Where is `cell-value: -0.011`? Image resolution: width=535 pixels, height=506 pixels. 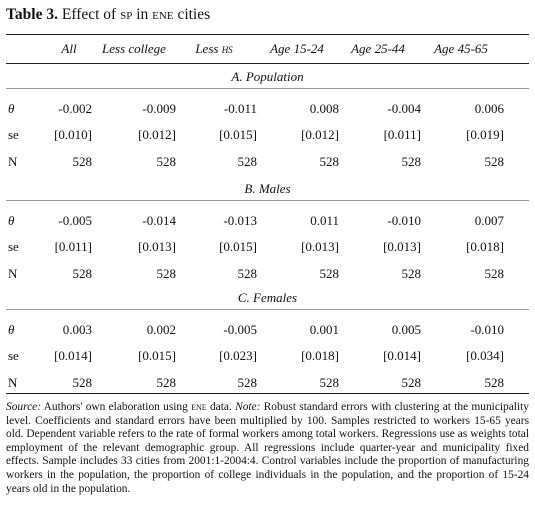
cell-value: -0.011 is located at coordinates (240, 108).